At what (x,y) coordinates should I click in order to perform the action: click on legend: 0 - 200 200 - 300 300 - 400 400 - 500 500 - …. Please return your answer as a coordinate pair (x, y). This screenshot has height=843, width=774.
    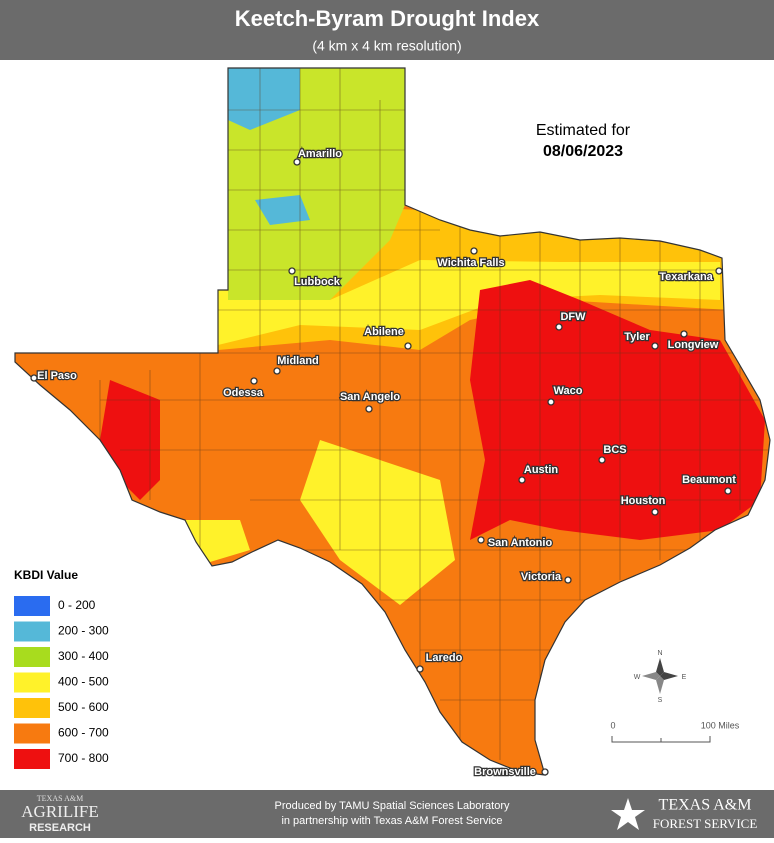
    Looking at the image, I should click on (61, 682).